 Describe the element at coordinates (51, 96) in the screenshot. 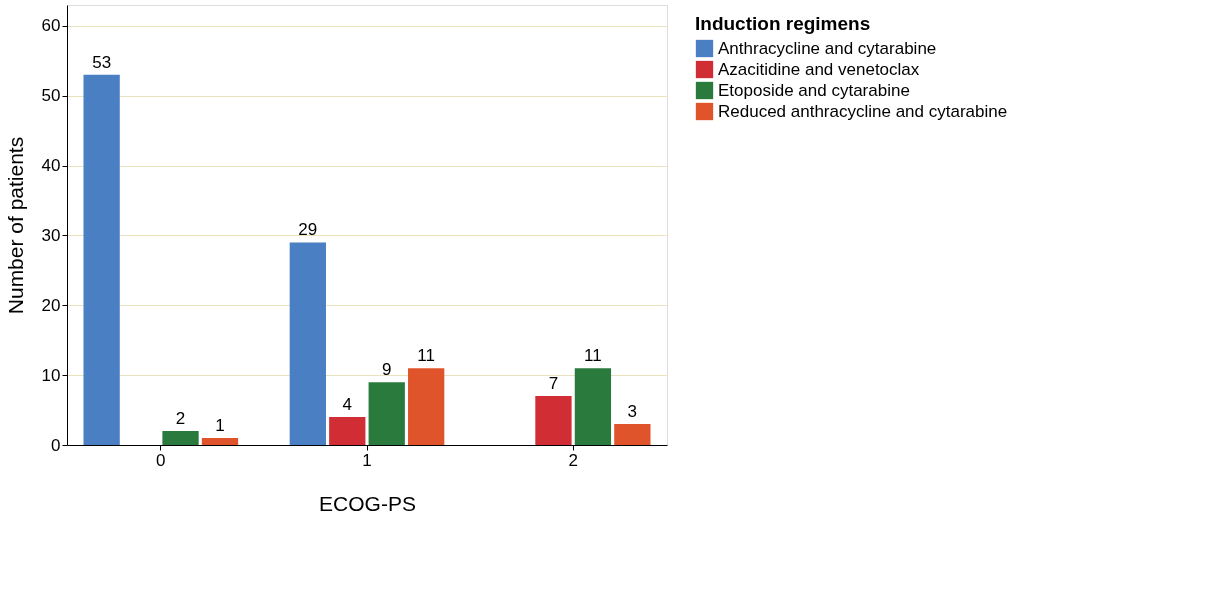

I see `y-tick-label: 50` at that location.